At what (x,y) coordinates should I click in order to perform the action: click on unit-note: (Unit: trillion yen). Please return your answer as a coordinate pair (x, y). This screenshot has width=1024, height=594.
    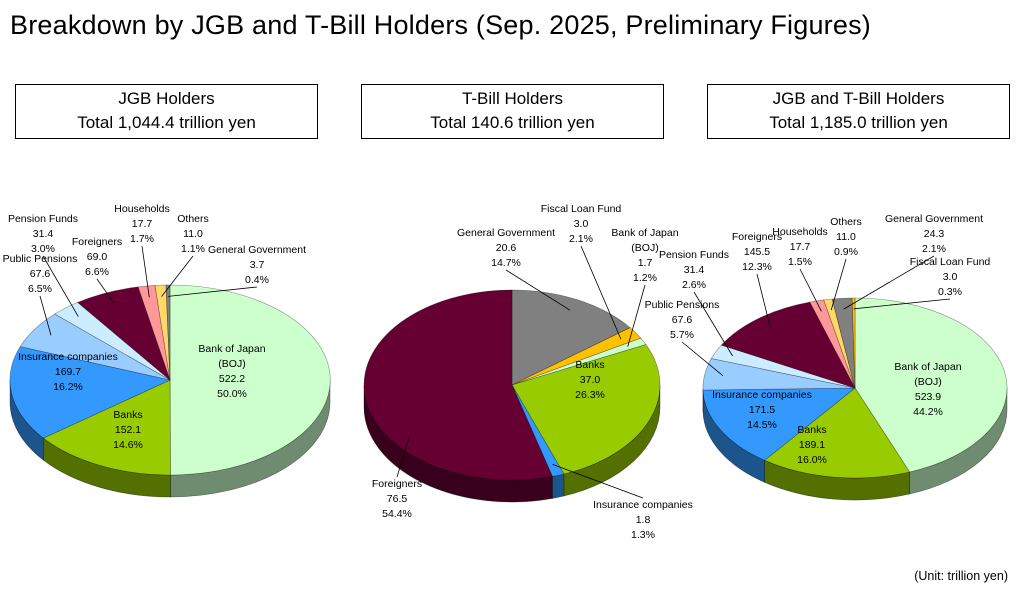
    Looking at the image, I should click on (961, 576).